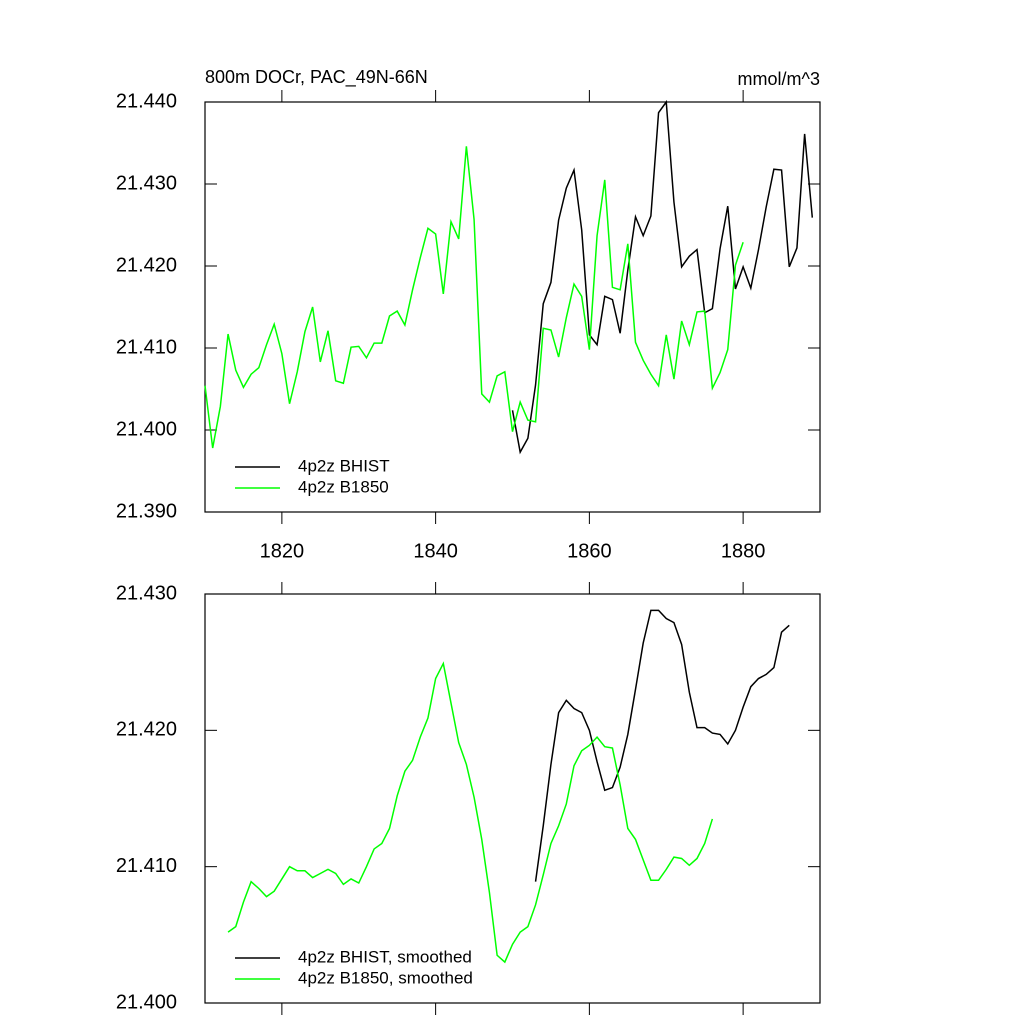 The image size is (1024, 1029). I want to click on y-tick-label: 21.390, so click(146, 511).